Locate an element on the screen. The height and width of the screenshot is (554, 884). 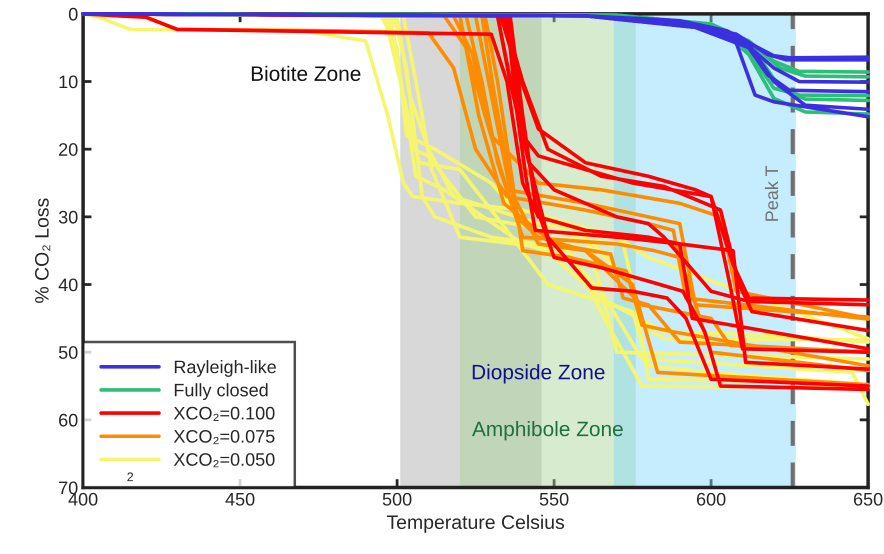
annotation: 2 is located at coordinates (130, 477).